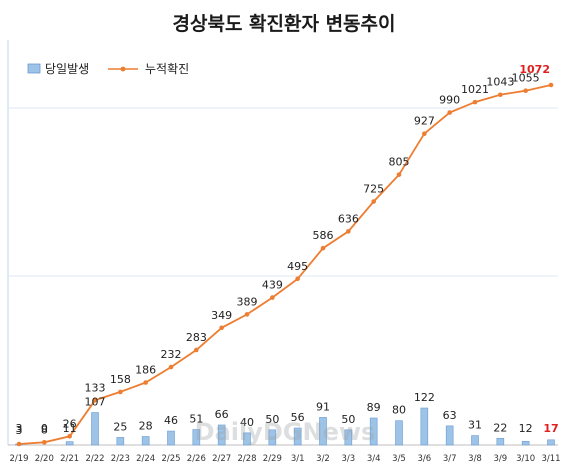  Describe the element at coordinates (95, 429) in the screenshot. I see `bar-2/22` at that location.